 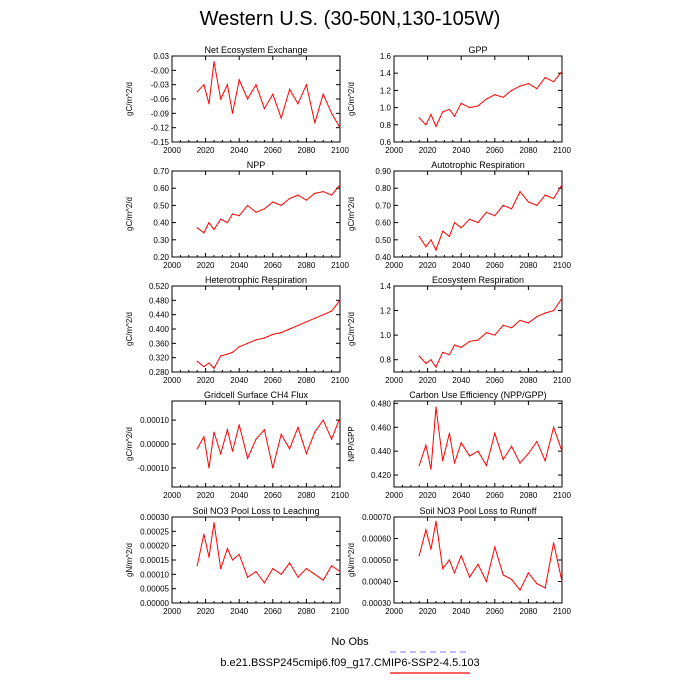 What do you see at coordinates (386, 56) in the screenshot?
I see `y-tick-label: 1.6` at bounding box center [386, 56].